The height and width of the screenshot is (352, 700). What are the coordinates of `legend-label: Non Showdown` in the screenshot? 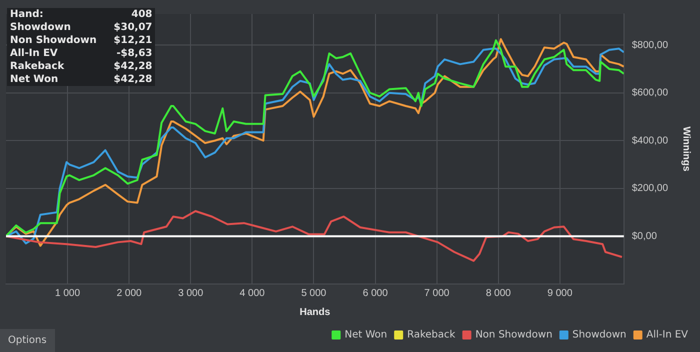 It's located at (513, 335).